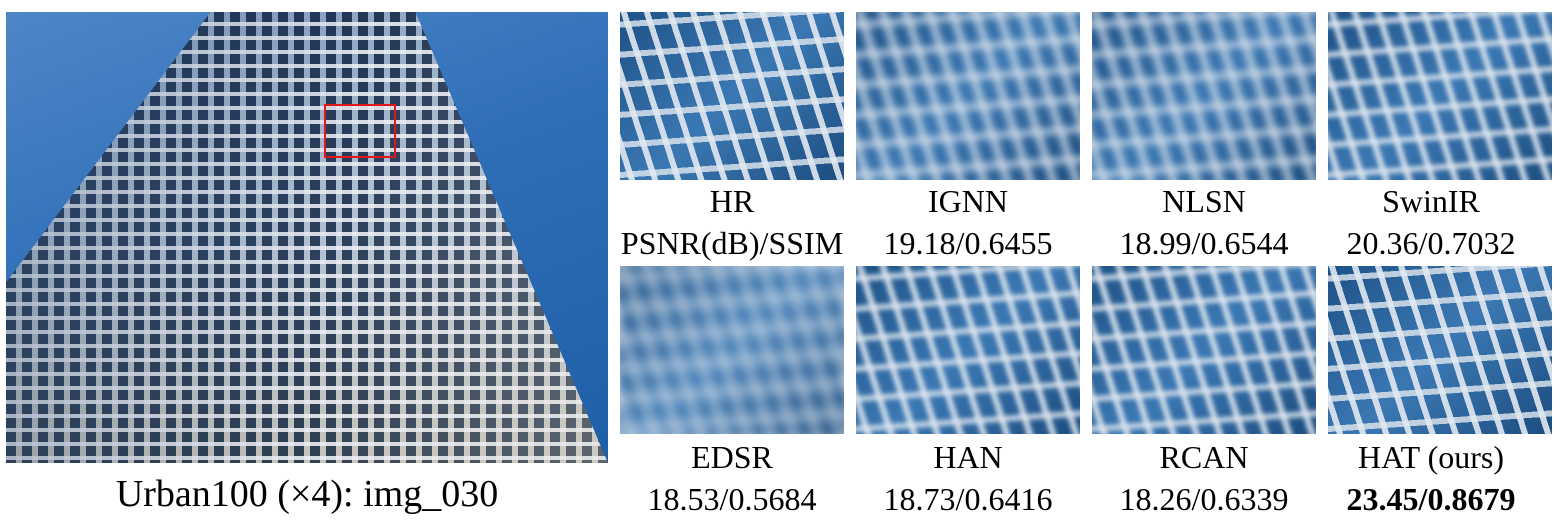 This screenshot has height=523, width=1560. I want to click on metric-label: 18.73/0.6416, so click(968, 499).